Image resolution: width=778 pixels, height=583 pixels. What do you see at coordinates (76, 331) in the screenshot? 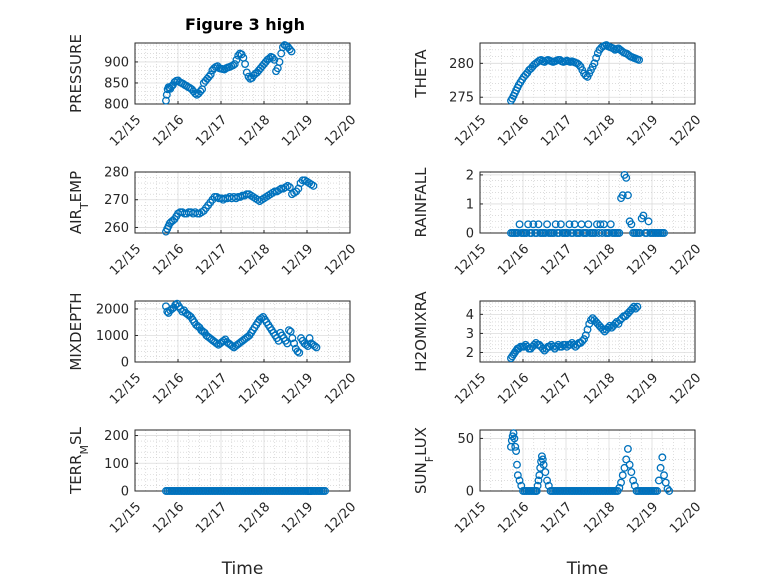
I see `y-axis-label: MIXDEPTH` at bounding box center [76, 331].